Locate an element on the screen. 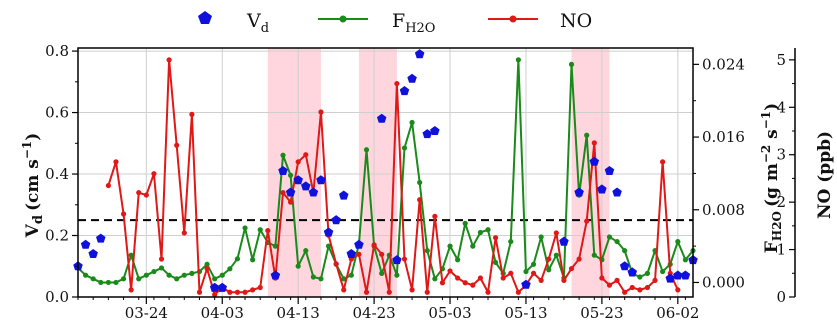 This screenshot has height=320, width=837. x-tick-label-5: 05-13 is located at coordinates (525, 312).